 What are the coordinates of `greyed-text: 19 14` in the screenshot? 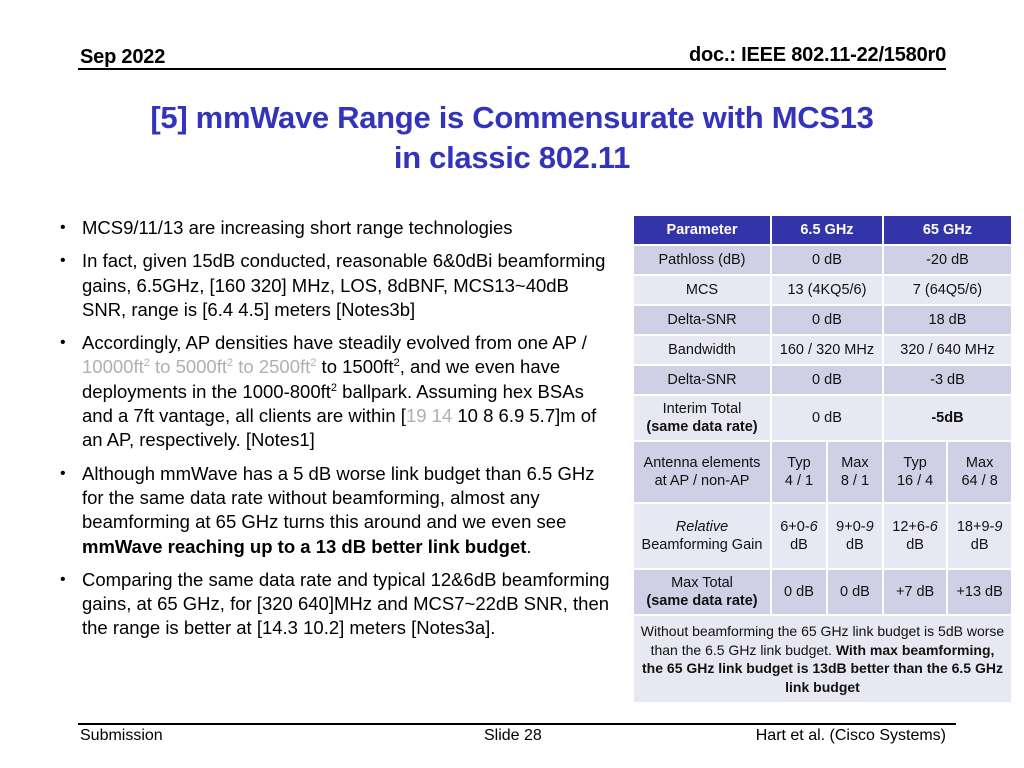 It's located at (429, 416).